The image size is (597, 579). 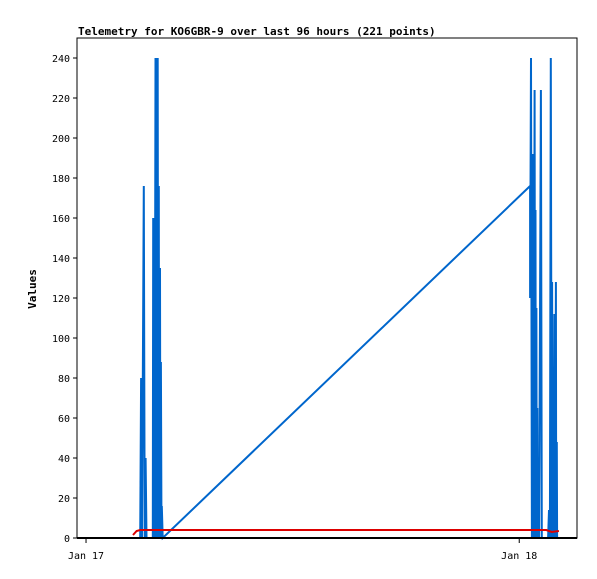 What do you see at coordinates (86, 556) in the screenshot?
I see `x-tick-label: Jan 17` at bounding box center [86, 556].